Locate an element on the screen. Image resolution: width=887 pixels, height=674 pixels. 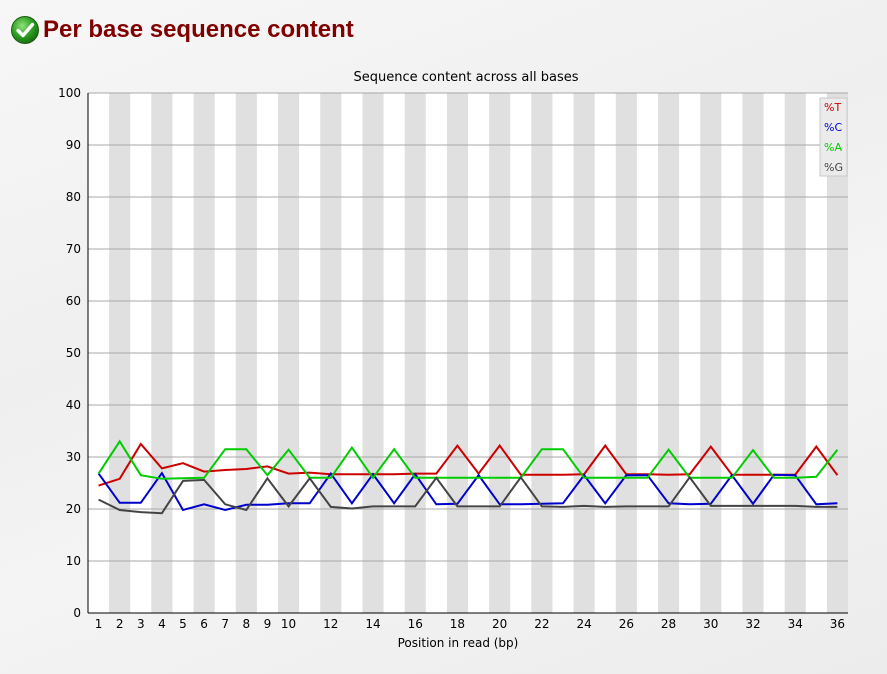
x-tick-label: 22 is located at coordinates (541, 624).